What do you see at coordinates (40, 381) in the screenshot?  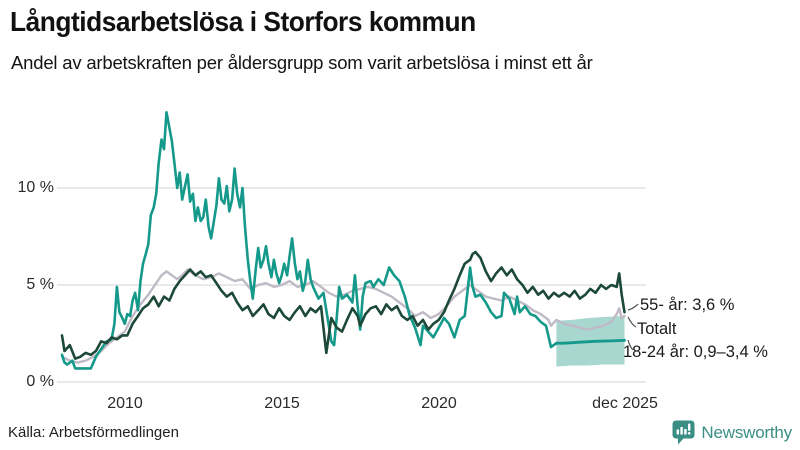 I see `y-axis-tick-0: 0 %` at bounding box center [40, 381].